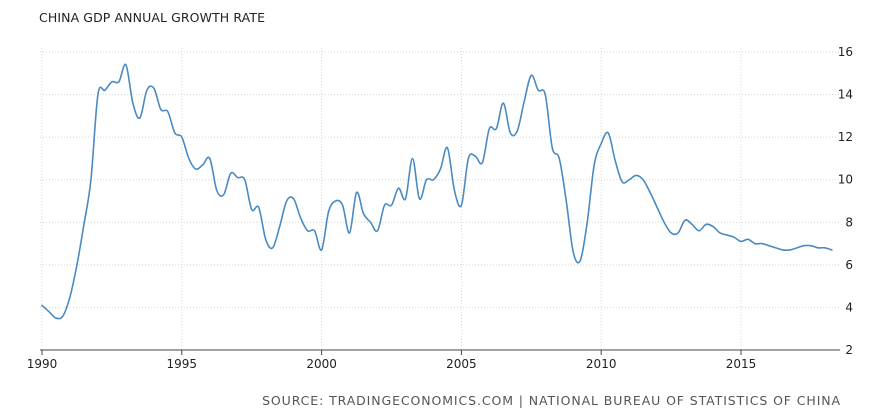  I want to click on x-tick-label: 1990, so click(42, 364).